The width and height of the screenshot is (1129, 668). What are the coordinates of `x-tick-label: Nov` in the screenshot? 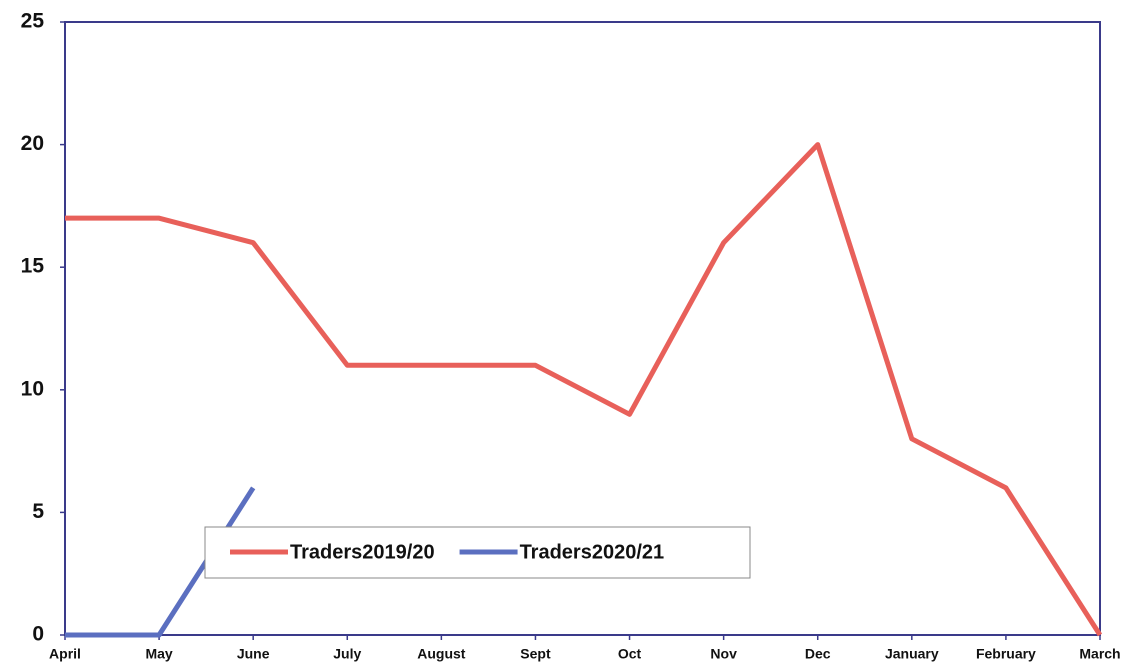 It's located at (723, 654).